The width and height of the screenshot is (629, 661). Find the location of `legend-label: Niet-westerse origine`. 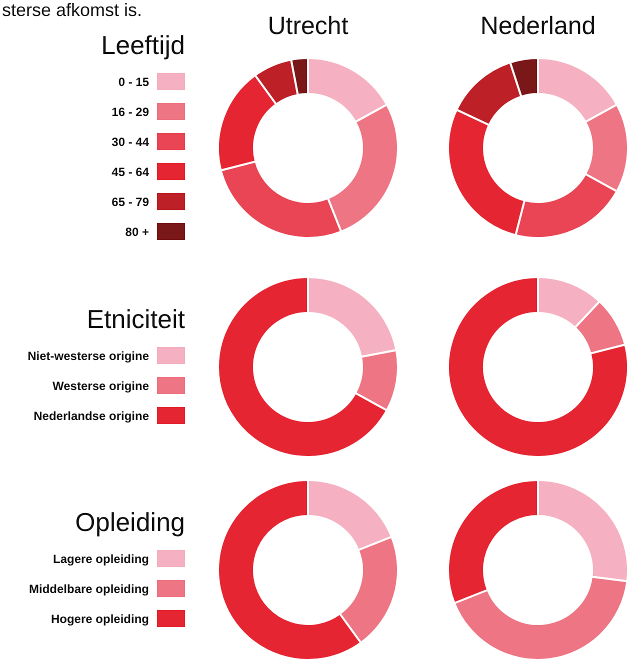

legend-label: Niet-westerse origine is located at coordinates (88, 355).